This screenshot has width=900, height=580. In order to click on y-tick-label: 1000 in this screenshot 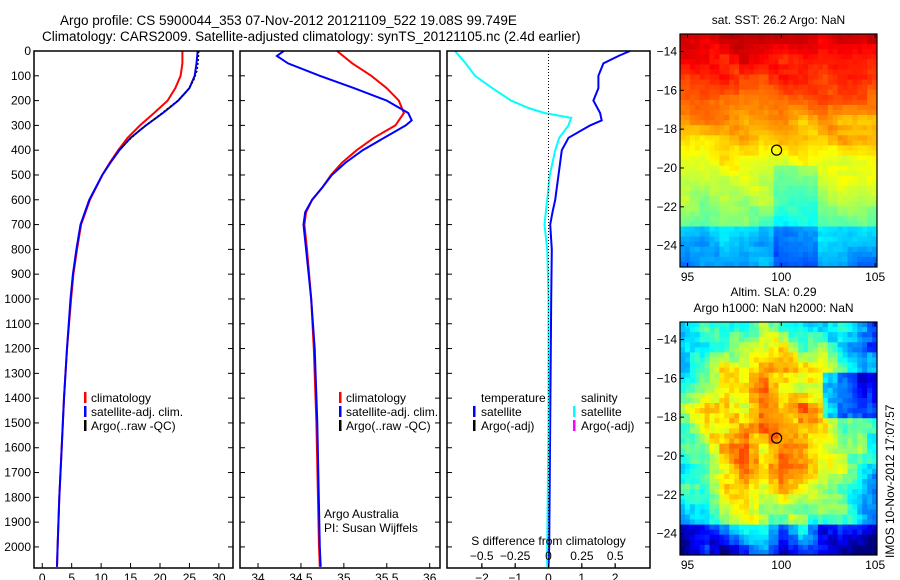, I will do `click(17, 299)`.